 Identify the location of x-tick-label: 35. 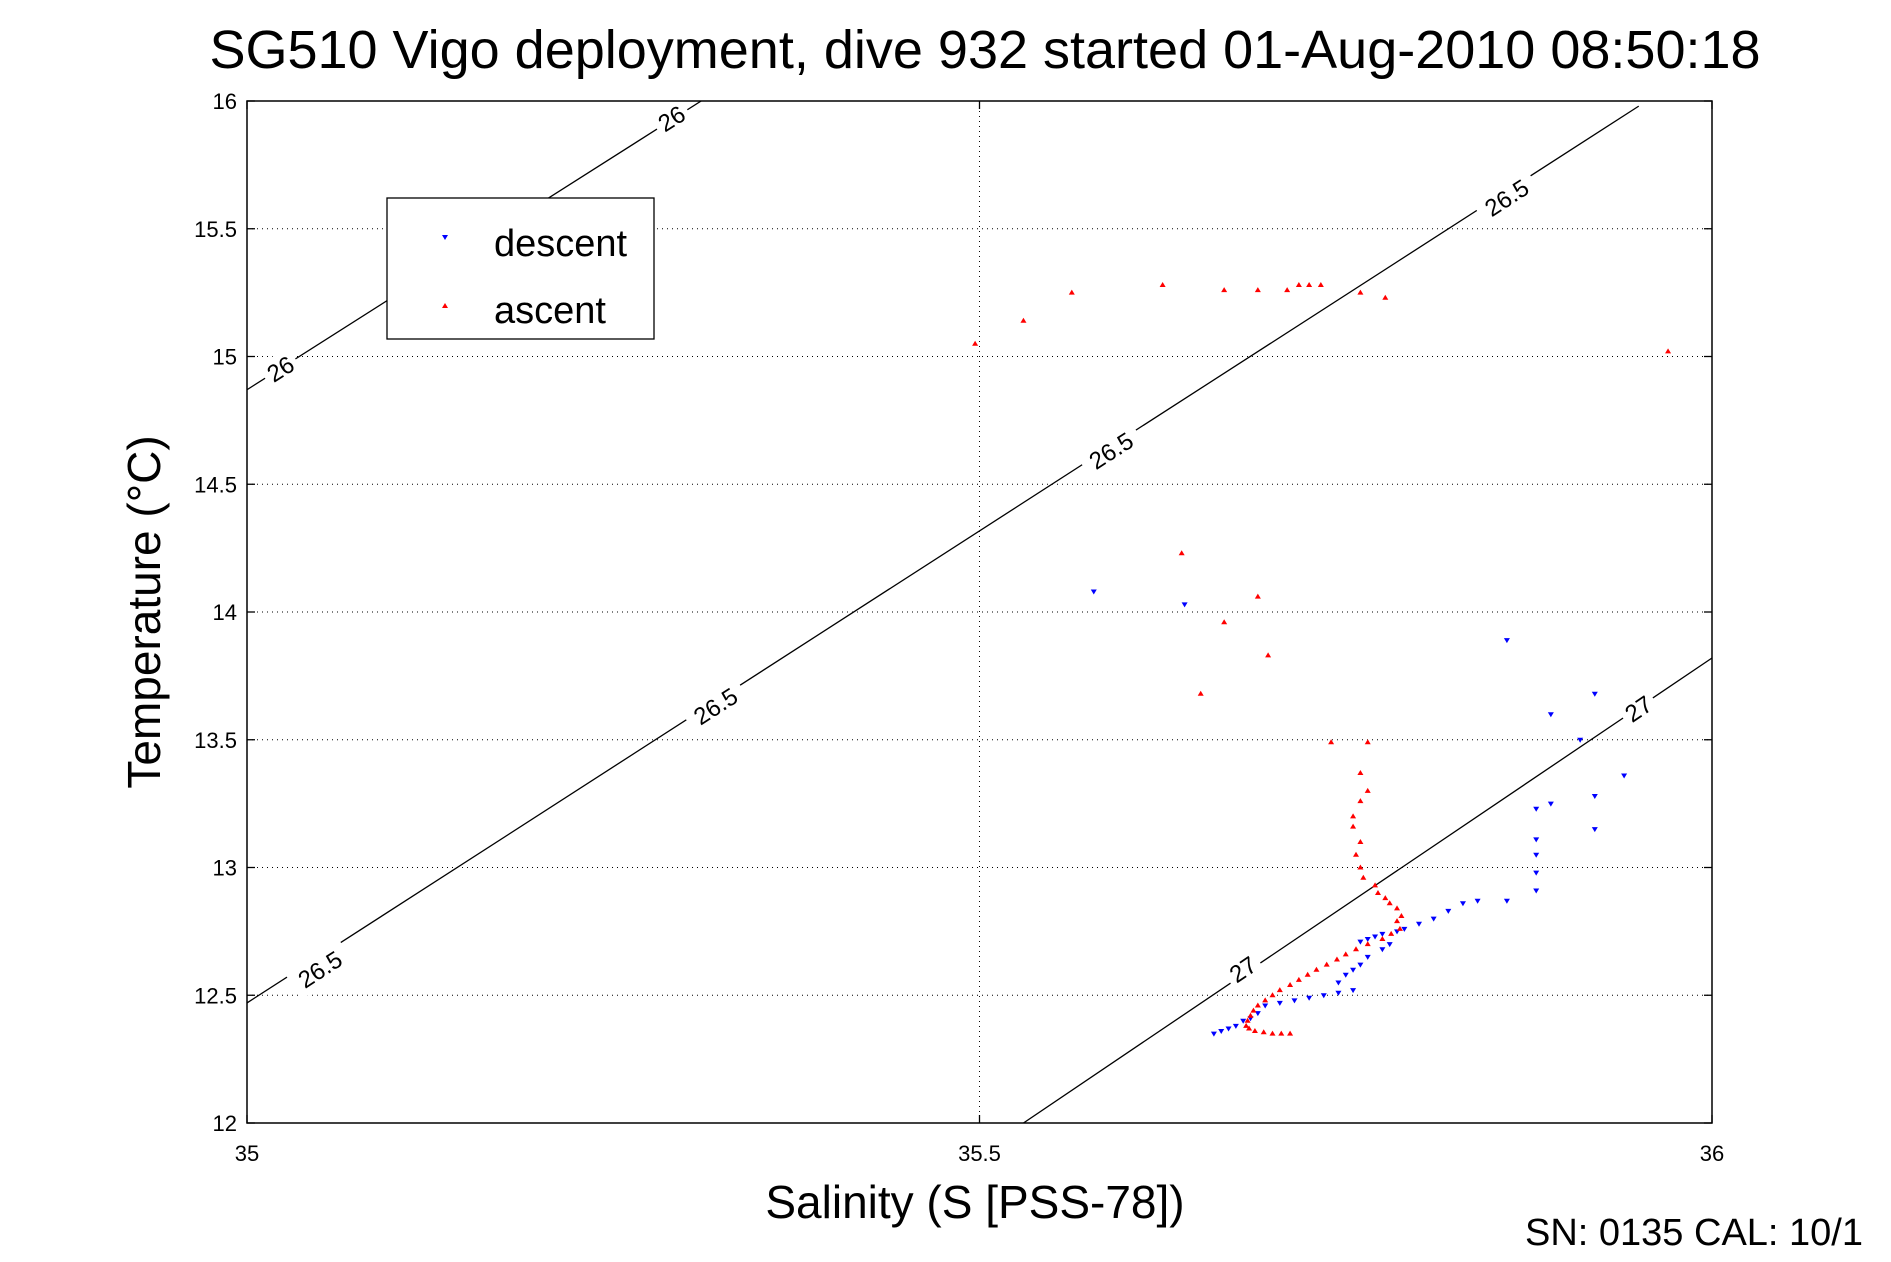
(247, 1153).